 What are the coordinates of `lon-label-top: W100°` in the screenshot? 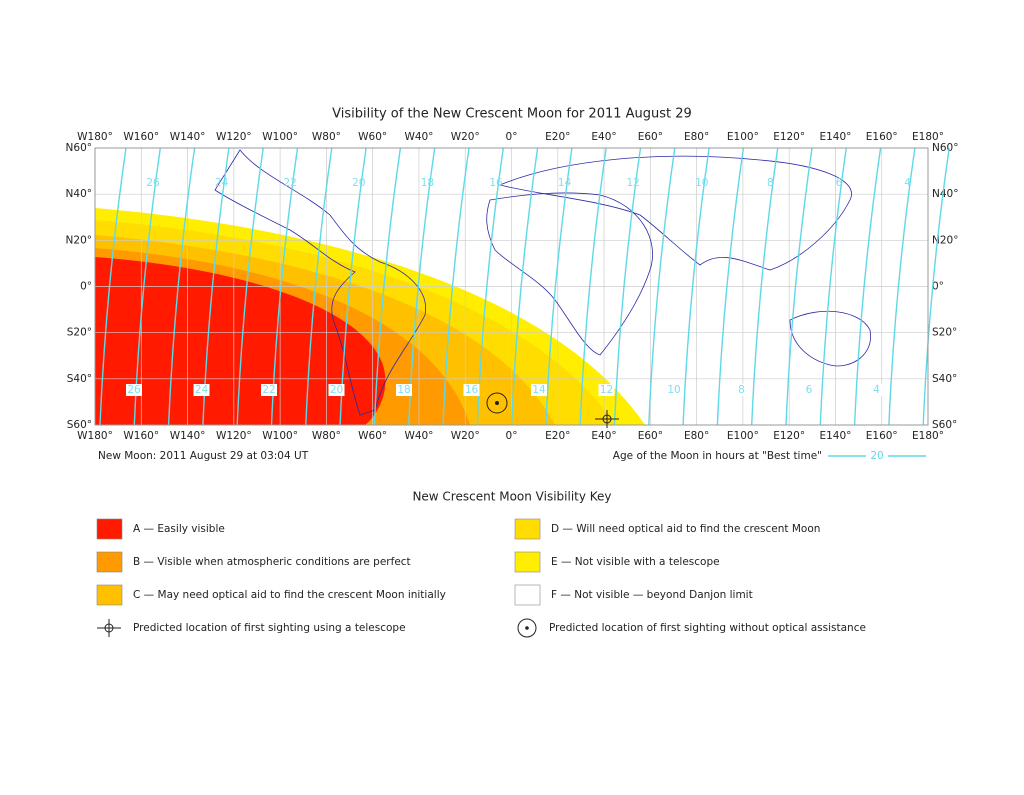 It's located at (280, 137).